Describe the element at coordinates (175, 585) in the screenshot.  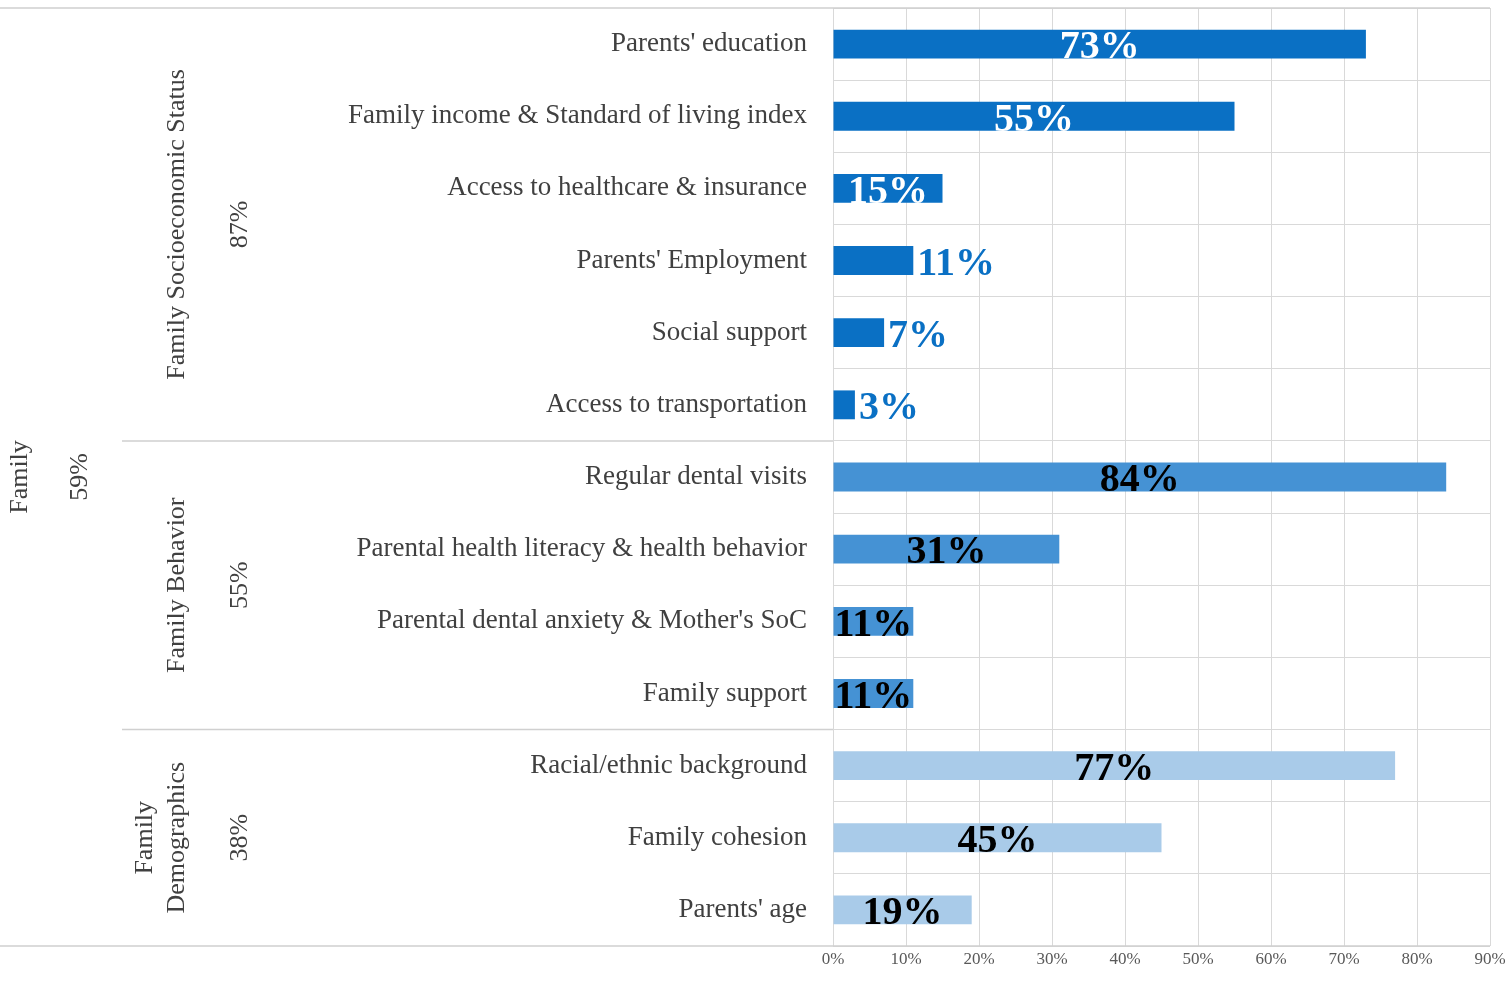
I see `text: Family Behavior` at that location.